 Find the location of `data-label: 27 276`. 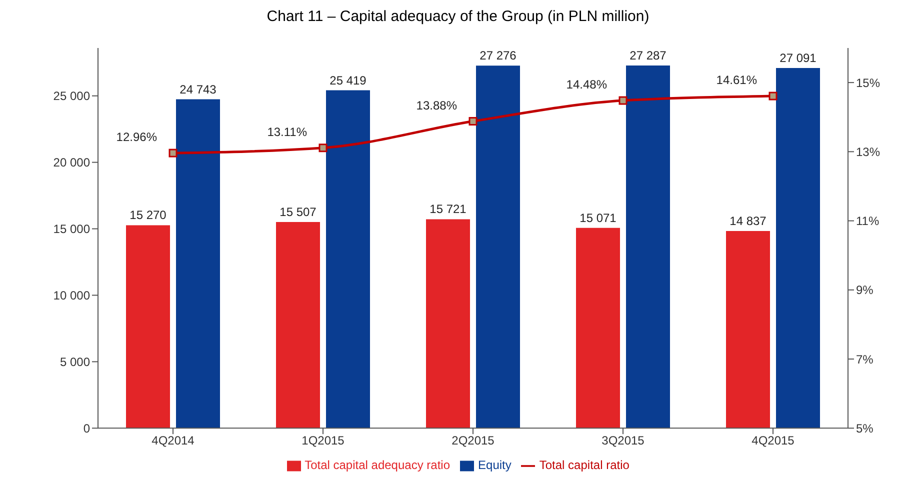

data-label: 27 276 is located at coordinates (498, 55).